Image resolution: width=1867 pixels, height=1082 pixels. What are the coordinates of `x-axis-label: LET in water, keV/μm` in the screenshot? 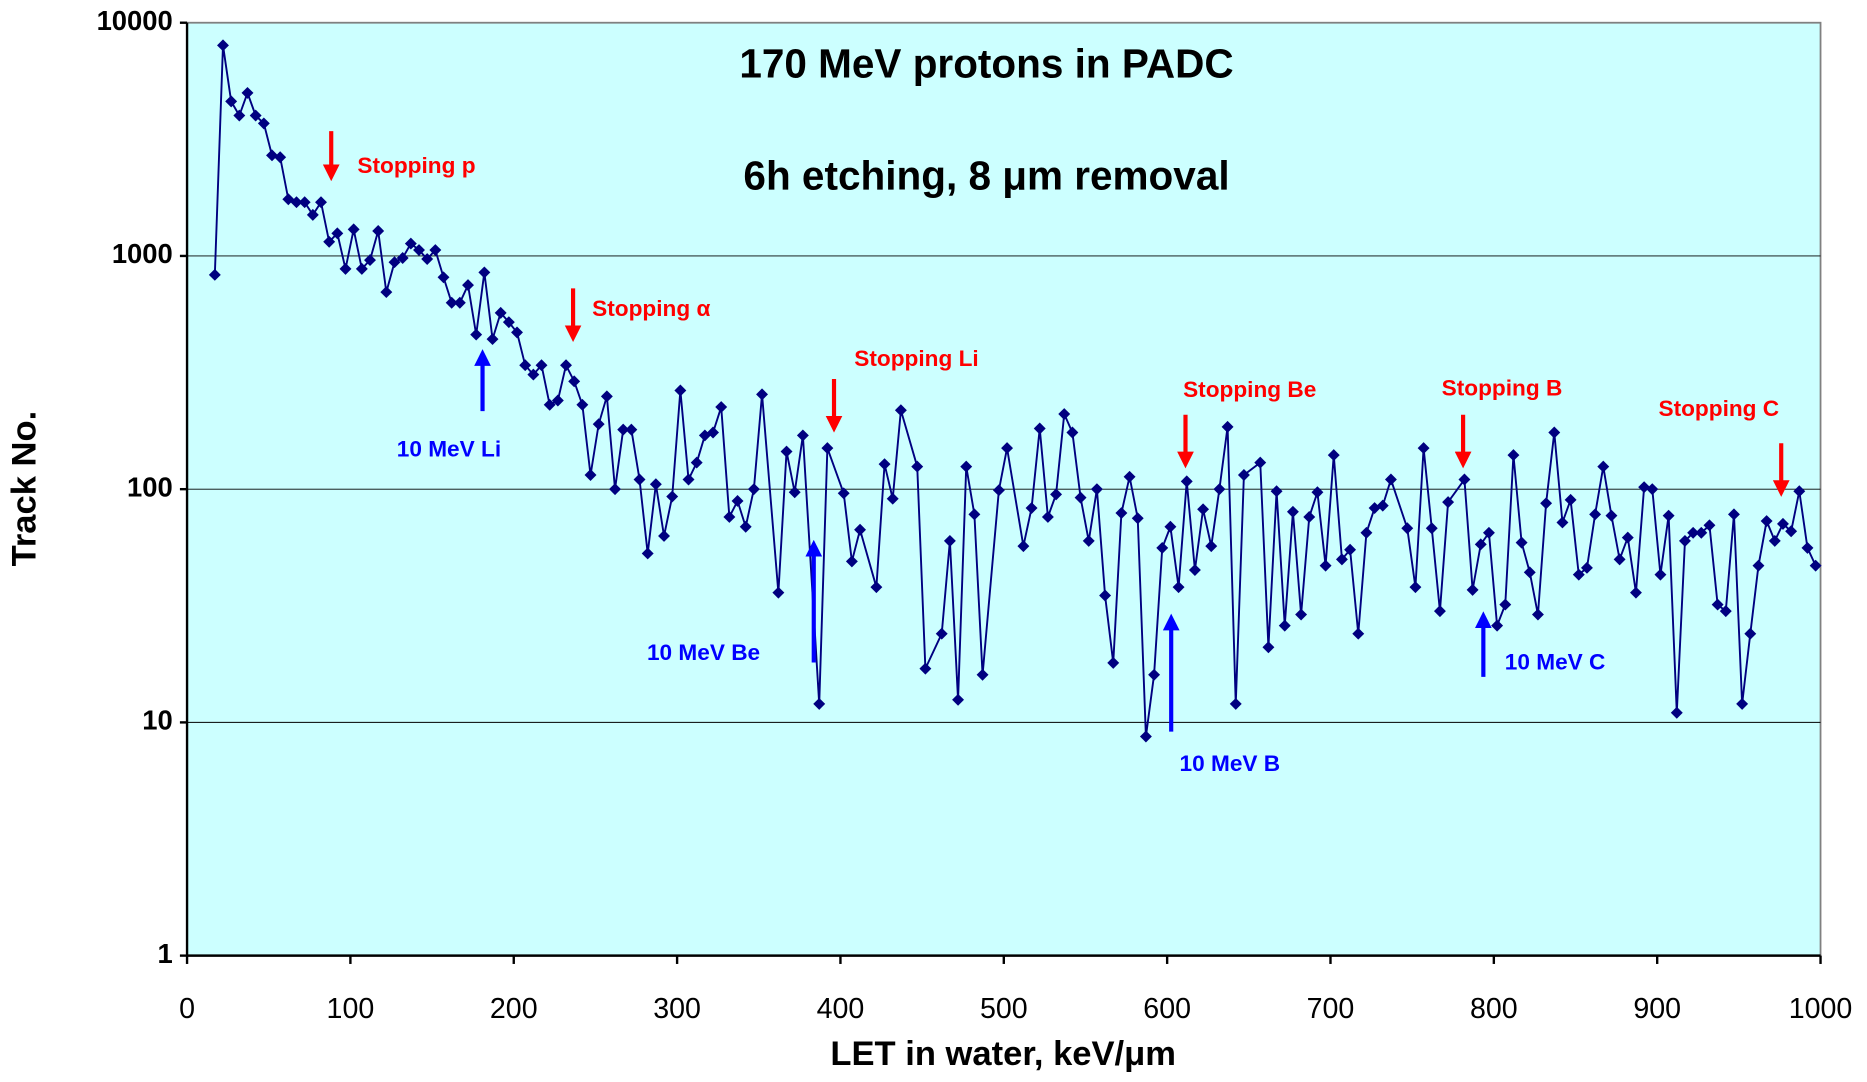 It's located at (1003, 1054).